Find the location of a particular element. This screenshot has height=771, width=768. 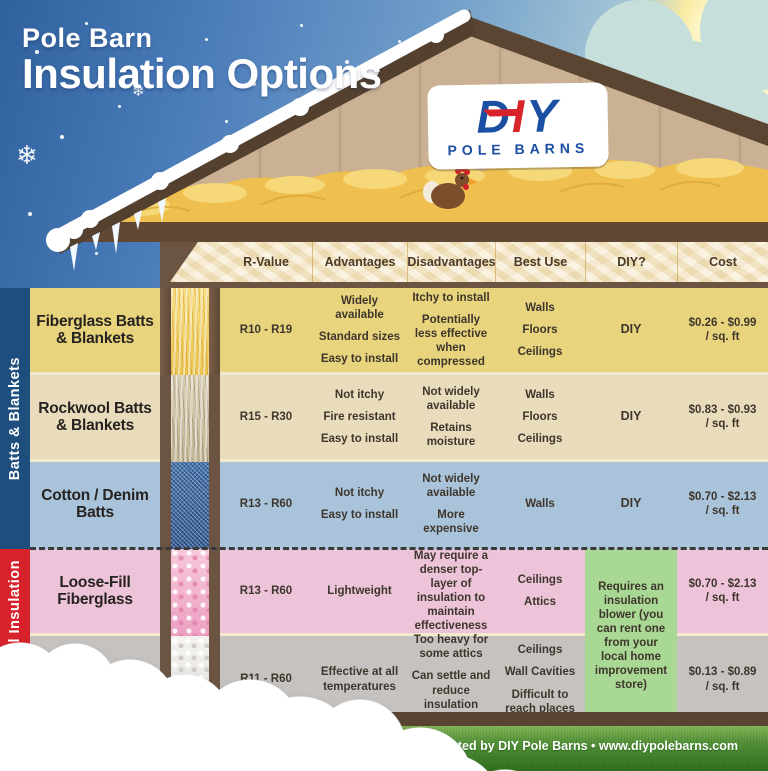

row-name: Rockwool Batts & Blankets is located at coordinates (95, 418).